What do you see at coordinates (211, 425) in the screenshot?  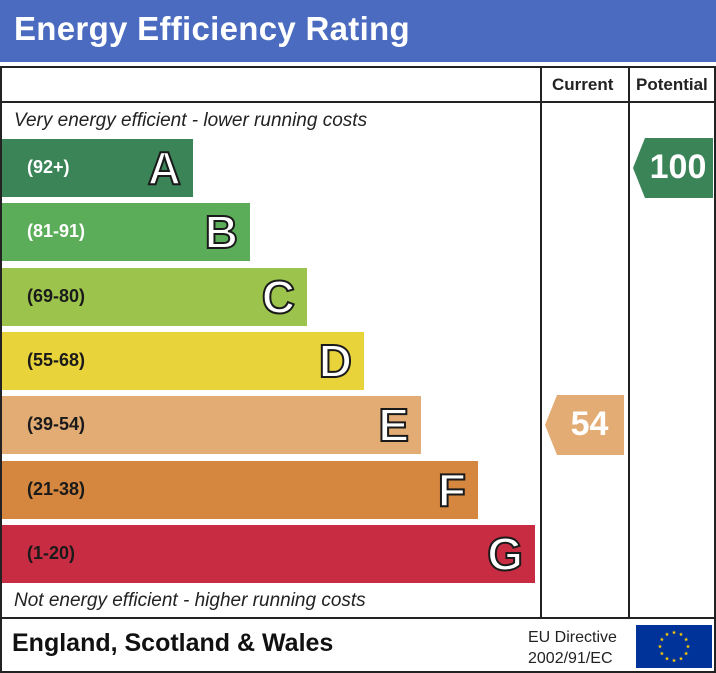 I see `band-e: (39-54) E` at bounding box center [211, 425].